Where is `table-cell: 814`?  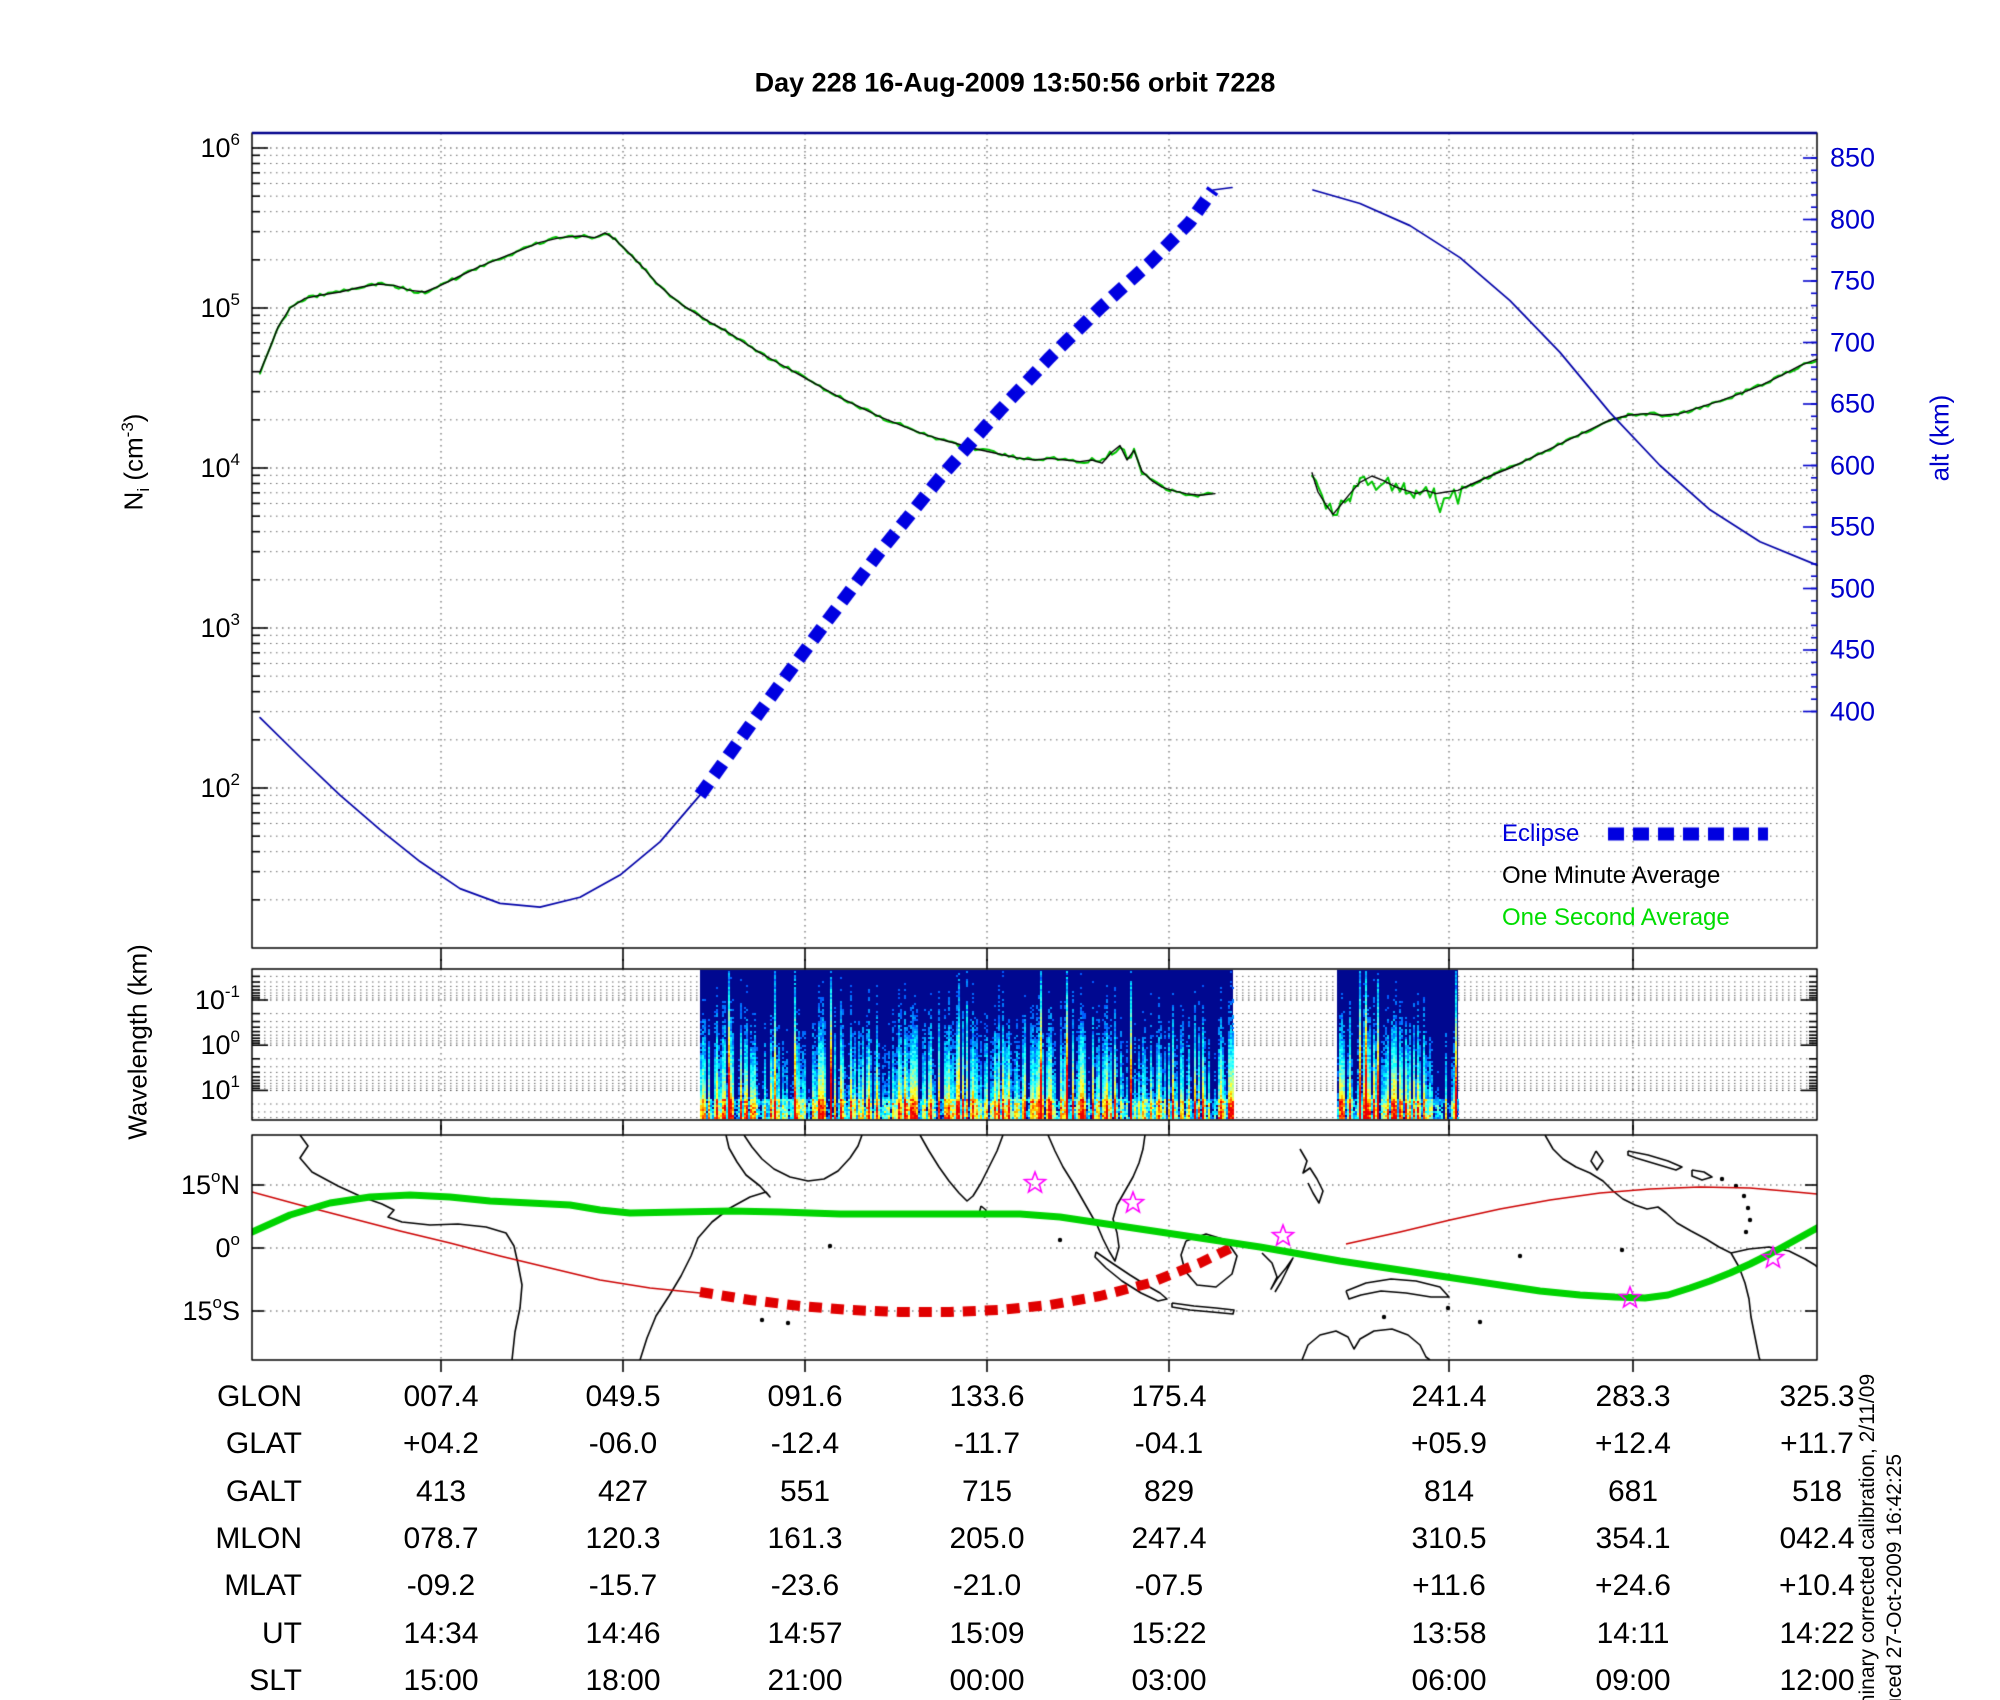 table-cell: 814 is located at coordinates (1449, 1491).